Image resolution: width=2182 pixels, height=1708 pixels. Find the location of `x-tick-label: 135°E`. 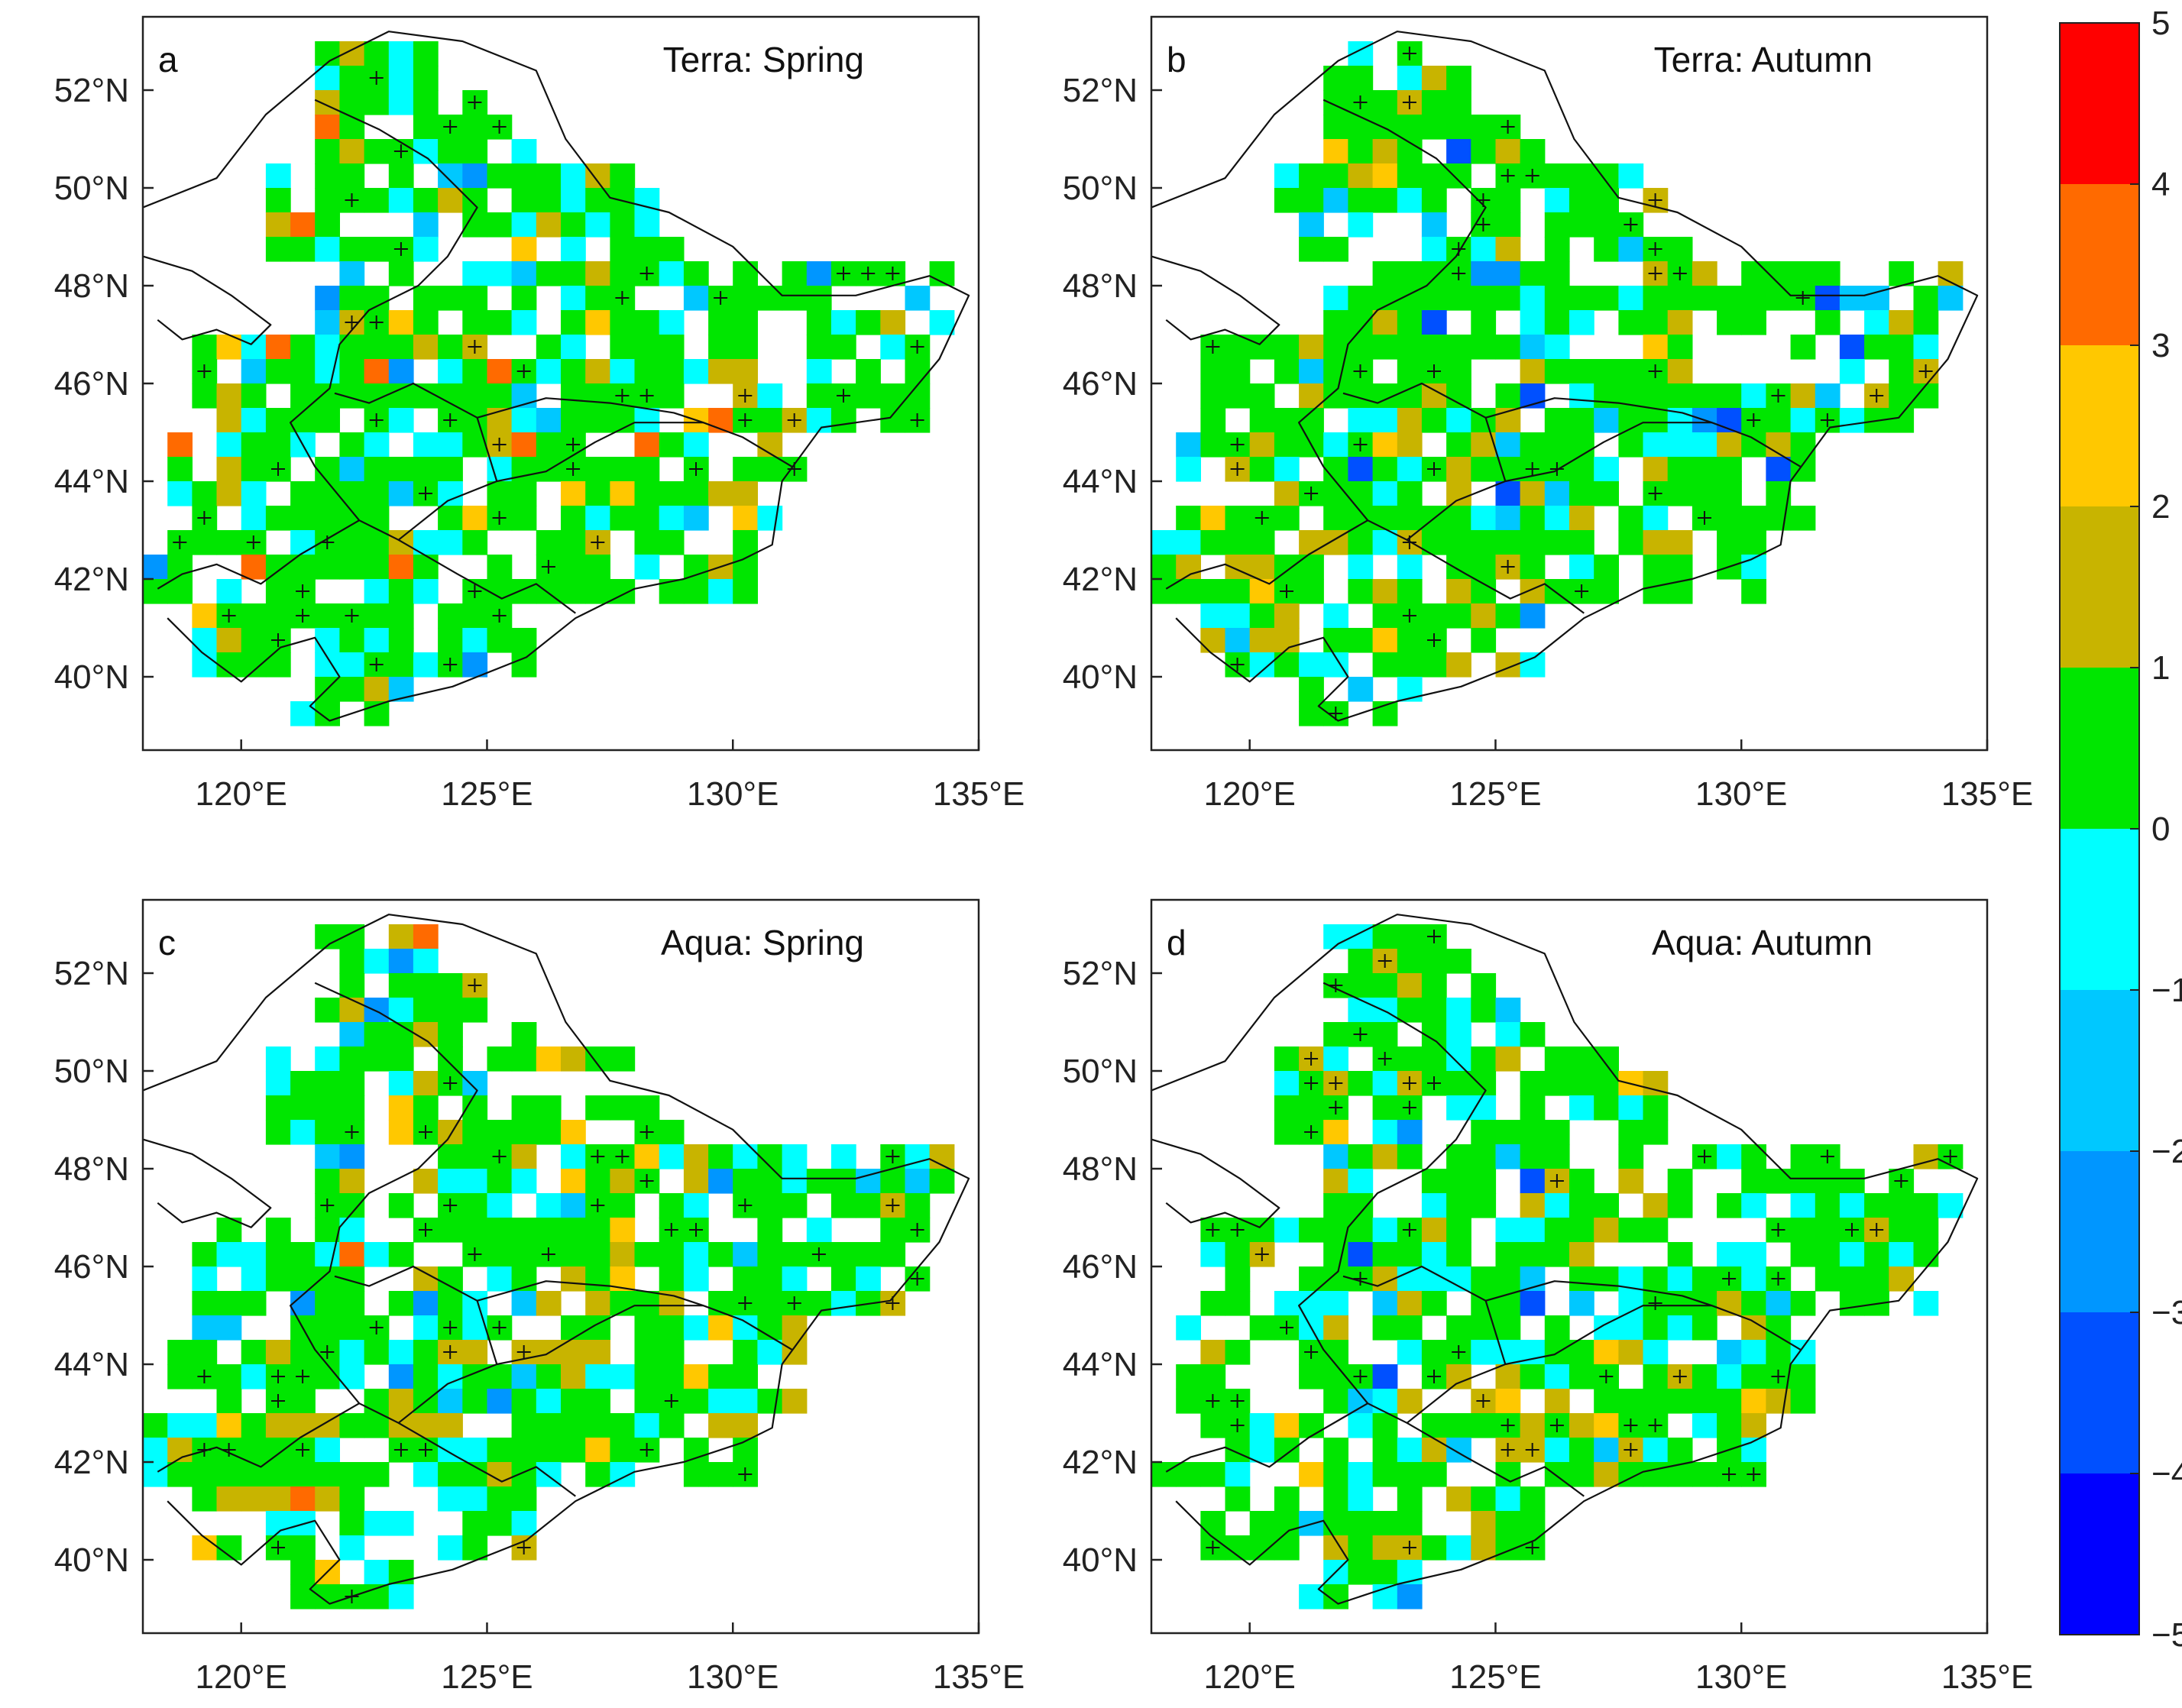

x-tick-label: 135°E is located at coordinates (979, 1677).